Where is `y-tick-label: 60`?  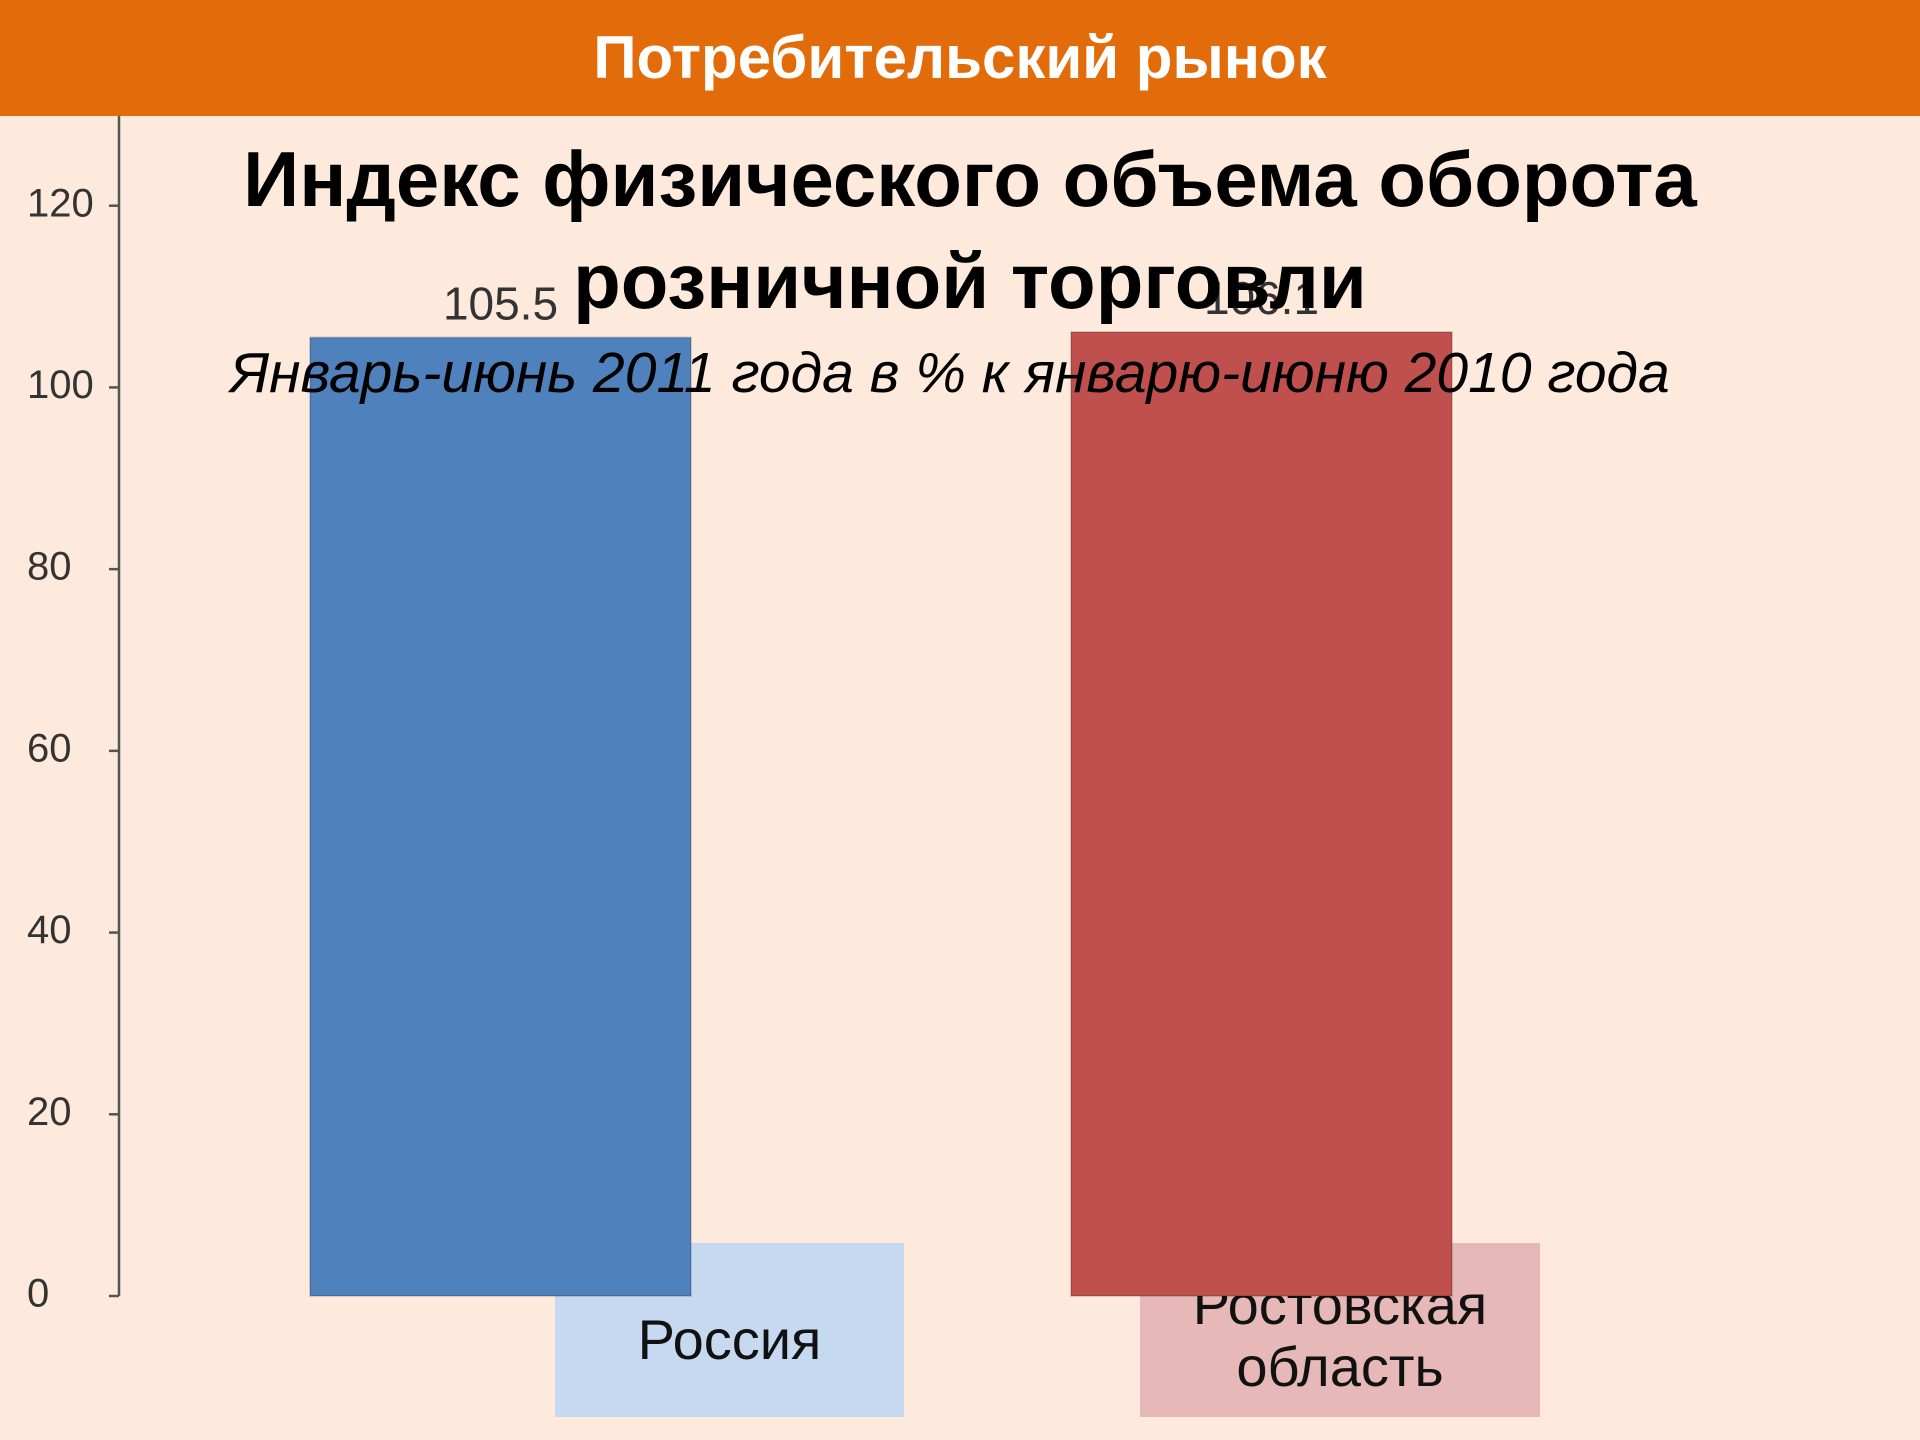 y-tick-label: 60 is located at coordinates (49, 748).